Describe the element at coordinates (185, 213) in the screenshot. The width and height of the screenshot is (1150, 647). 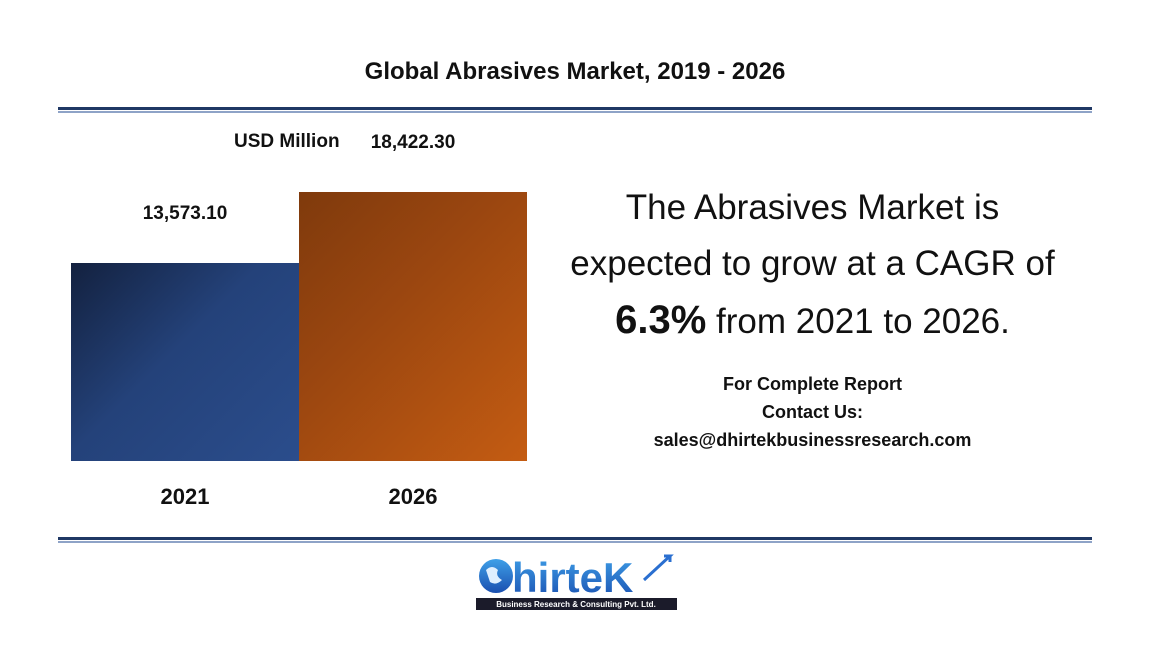
I see `data-label-2021: 13,573.10` at that location.